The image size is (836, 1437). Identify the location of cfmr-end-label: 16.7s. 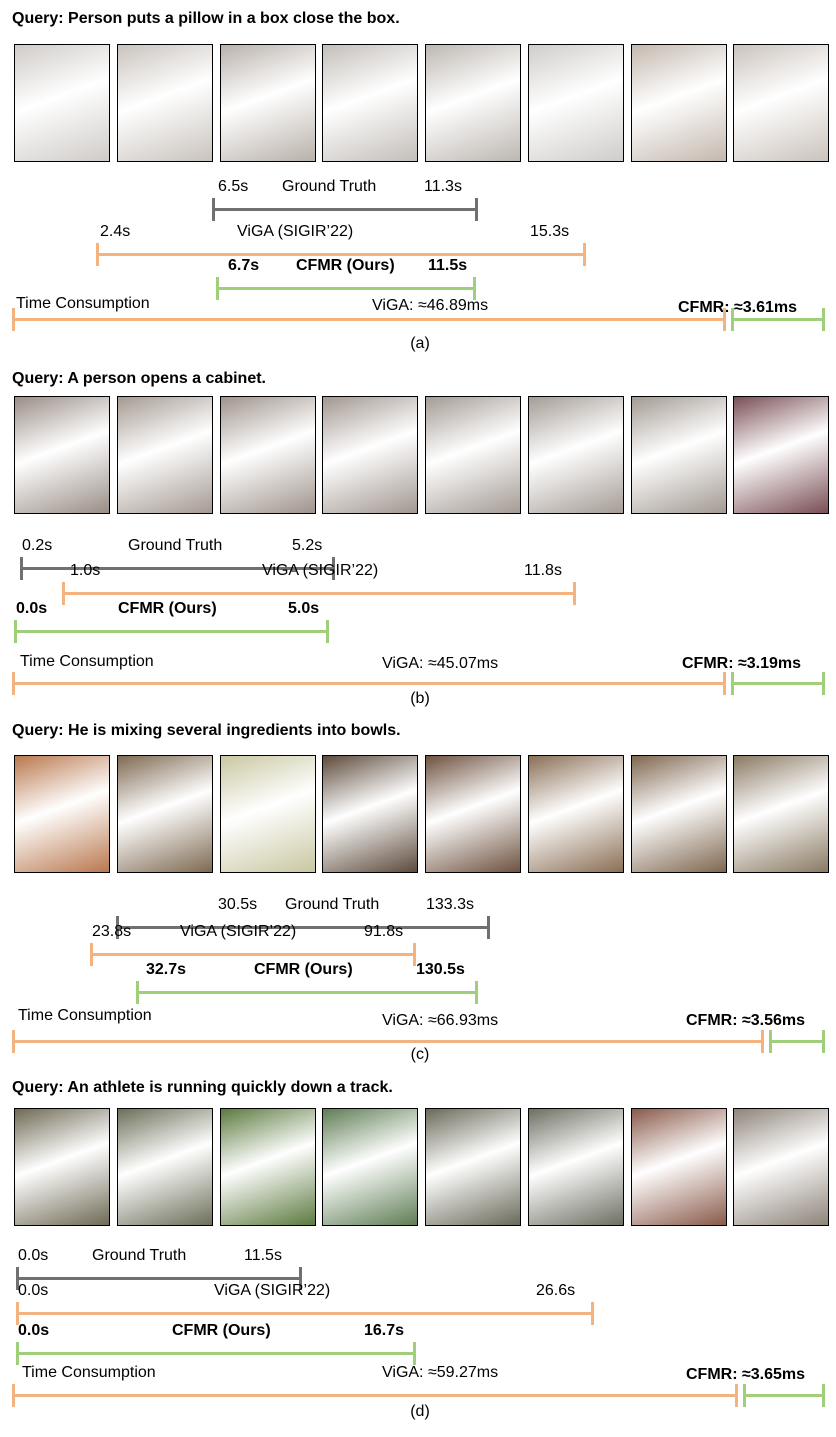
(384, 1330).